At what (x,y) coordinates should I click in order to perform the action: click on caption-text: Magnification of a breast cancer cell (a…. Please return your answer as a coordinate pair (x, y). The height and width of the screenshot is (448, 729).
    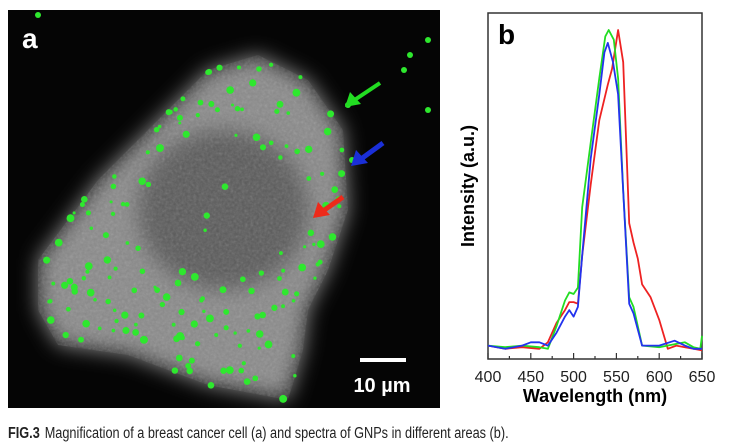
    Looking at the image, I should click on (276, 433).